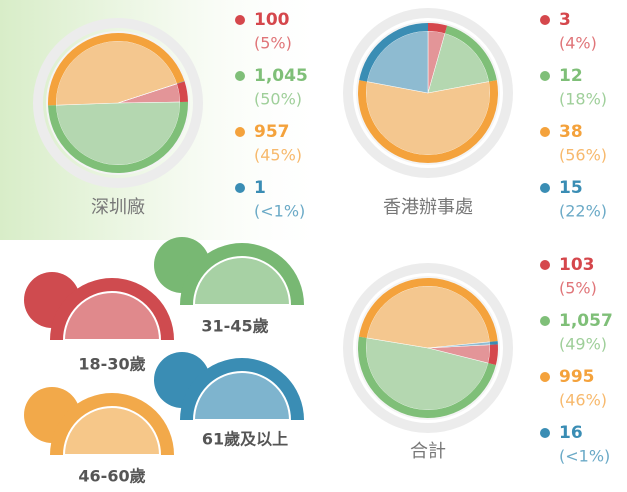  What do you see at coordinates (234, 326) in the screenshot?
I see `age-label: 31-45歲` at bounding box center [234, 326].